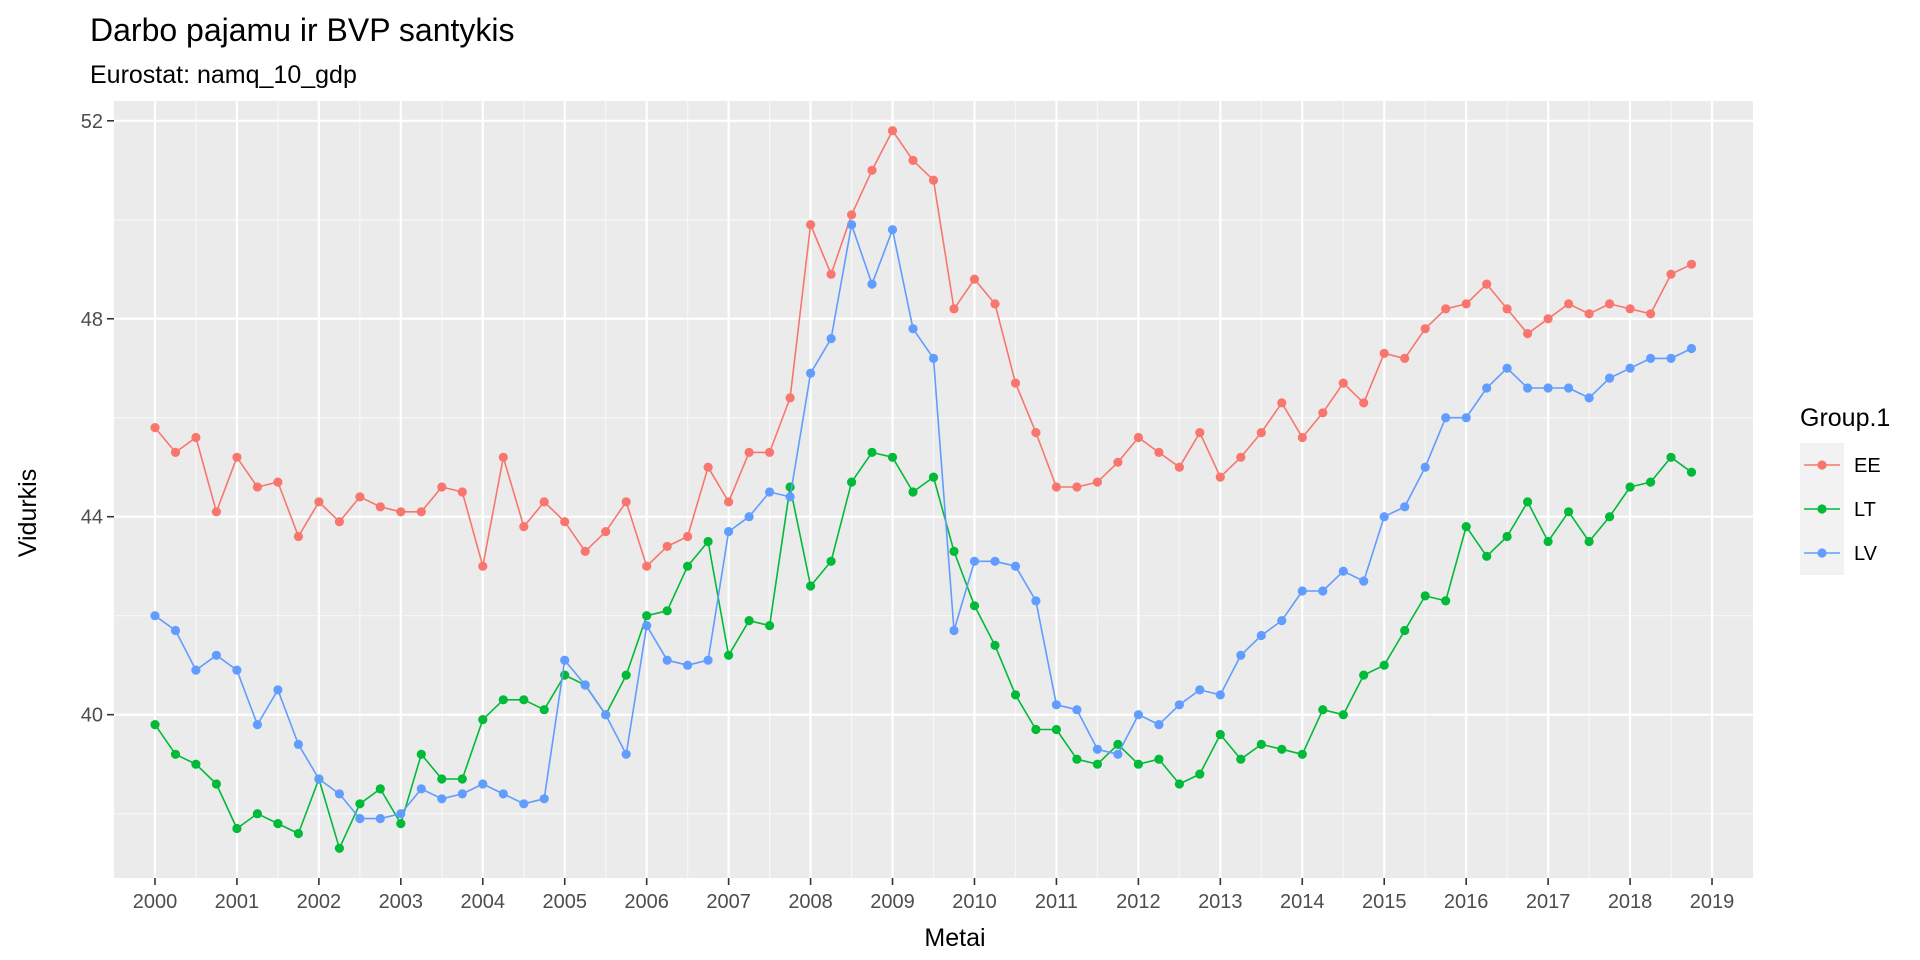 This screenshot has width=1920, height=960. What do you see at coordinates (302, 30) in the screenshot?
I see `chart-title: Darbo pajamu ir BVP santykis` at bounding box center [302, 30].